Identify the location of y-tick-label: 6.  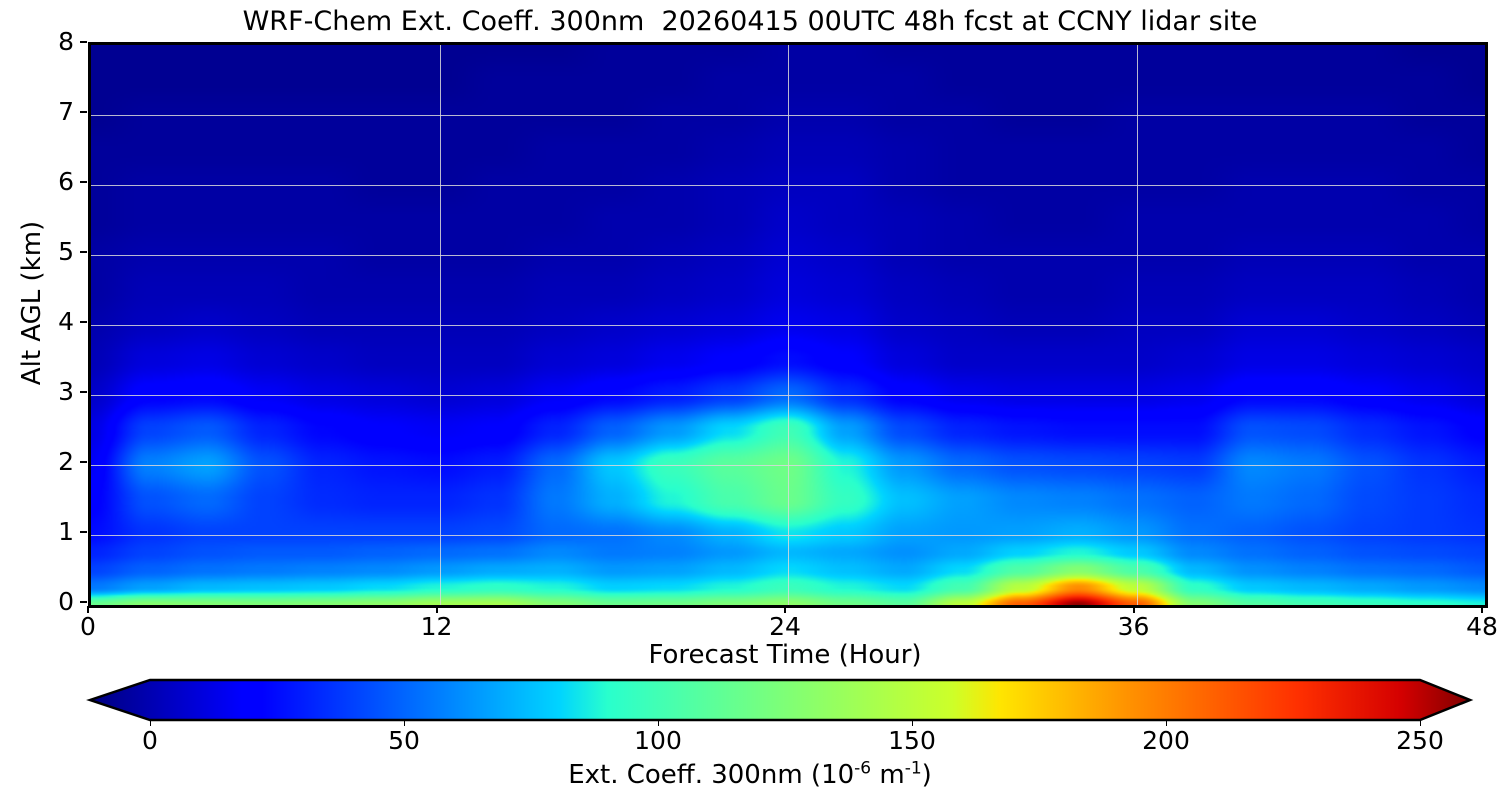
(66, 181).